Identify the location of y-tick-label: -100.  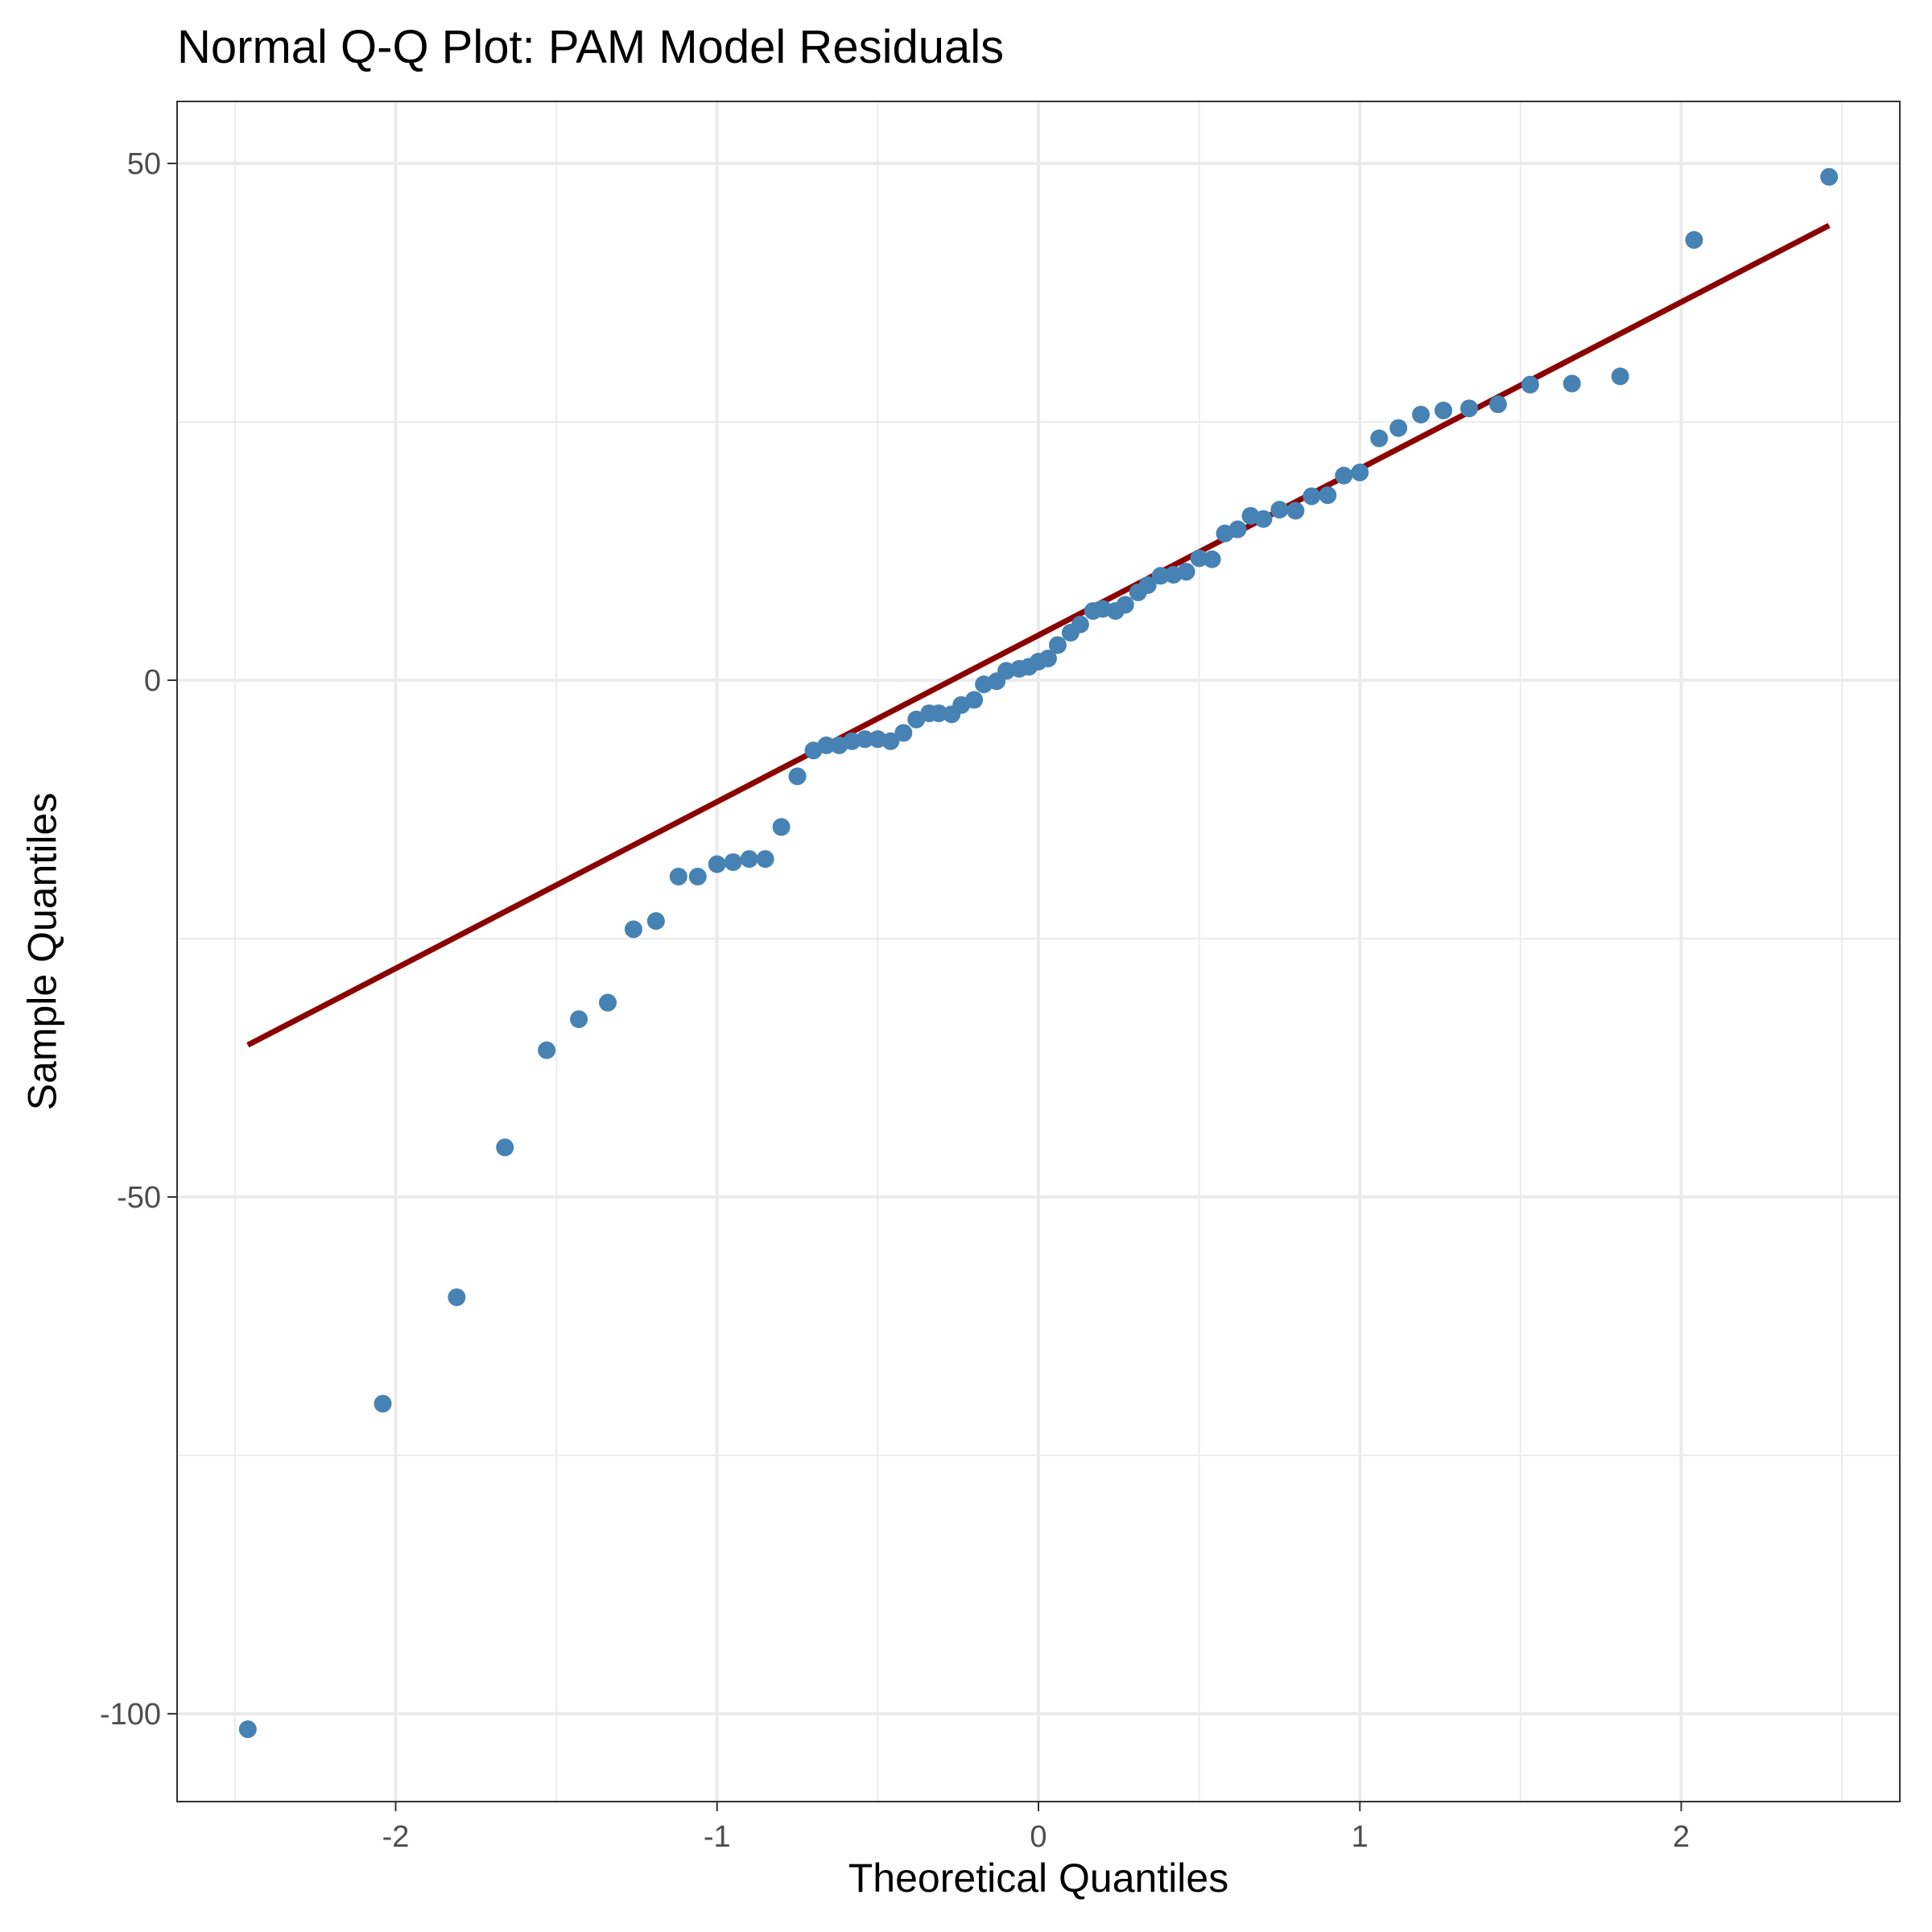
(130, 1715).